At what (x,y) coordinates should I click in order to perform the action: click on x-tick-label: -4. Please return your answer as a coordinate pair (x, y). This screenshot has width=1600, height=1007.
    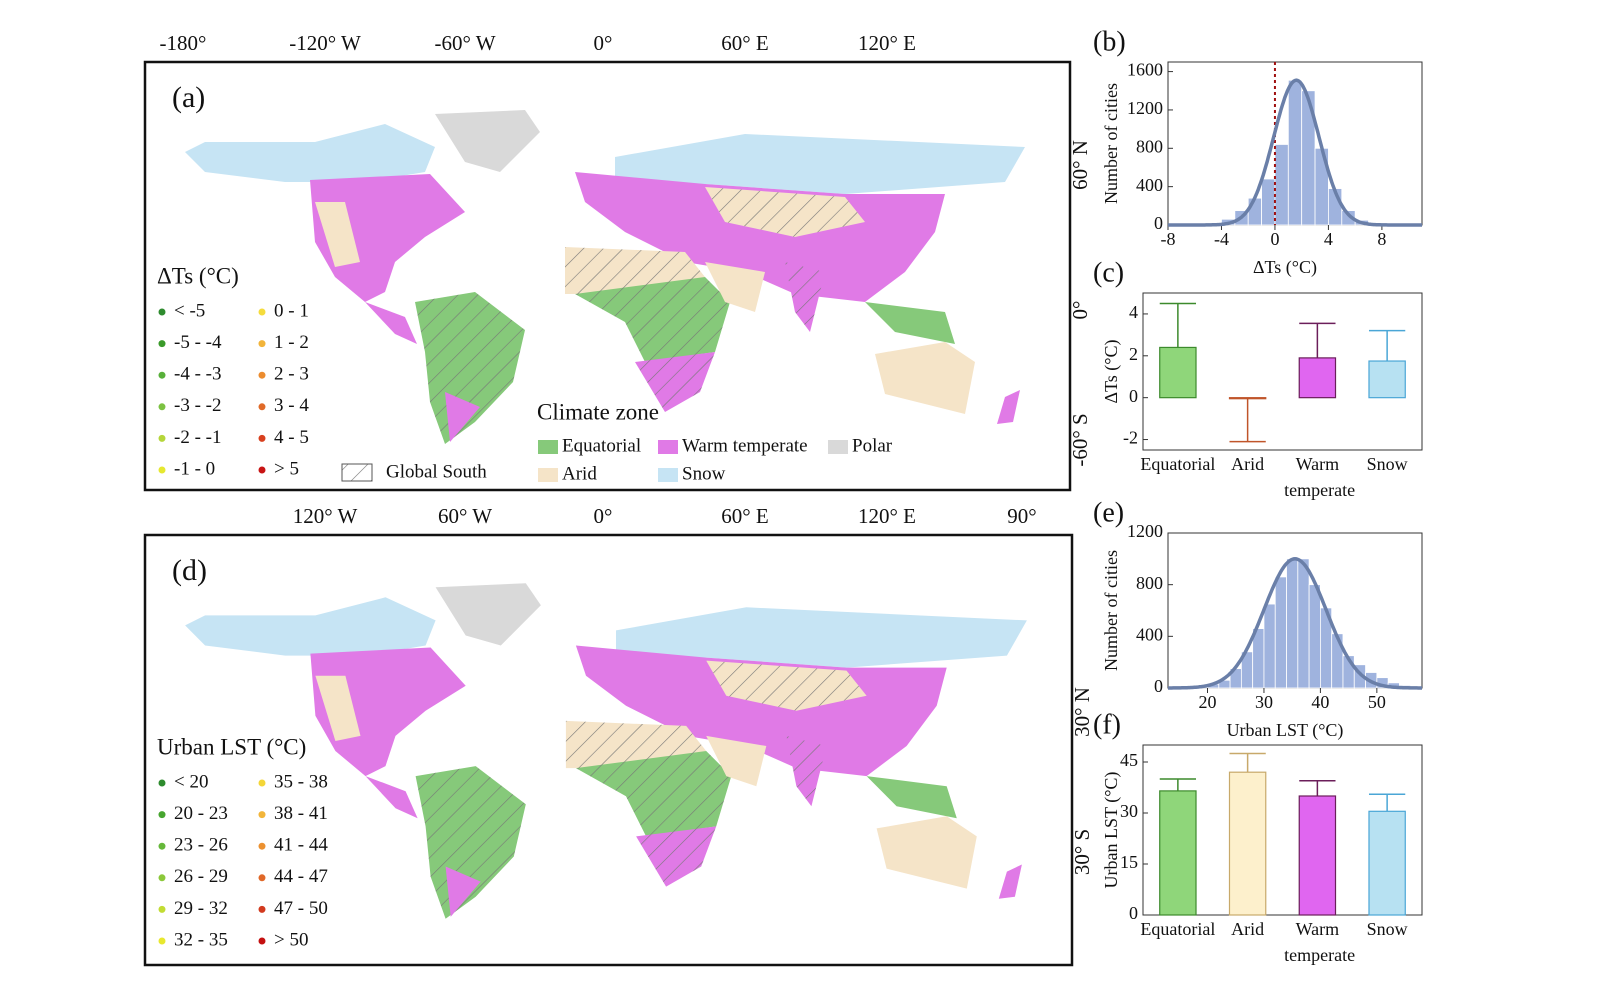
    Looking at the image, I should click on (1221, 239).